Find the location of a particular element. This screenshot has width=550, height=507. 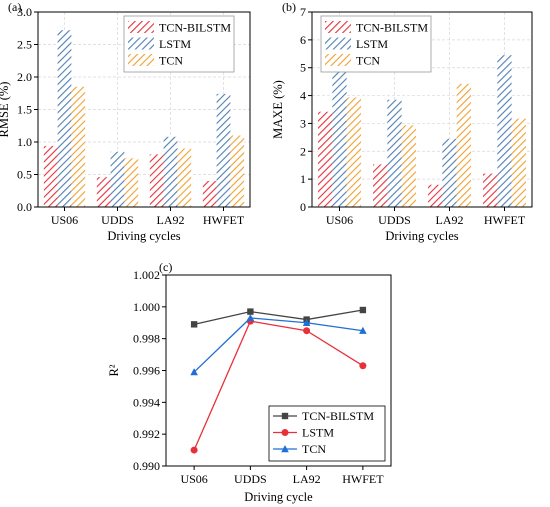

point-tcn-bilstm-hwfet is located at coordinates (363, 310).